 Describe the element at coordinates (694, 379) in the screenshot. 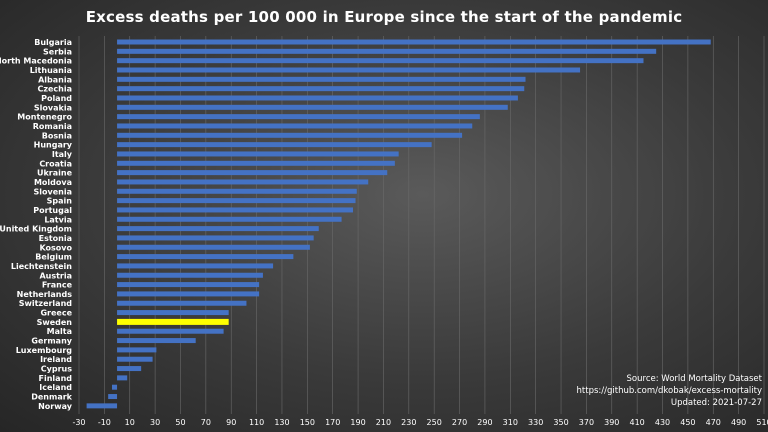

I see `source-line-dataset: Source: World Mortality Dataset` at that location.